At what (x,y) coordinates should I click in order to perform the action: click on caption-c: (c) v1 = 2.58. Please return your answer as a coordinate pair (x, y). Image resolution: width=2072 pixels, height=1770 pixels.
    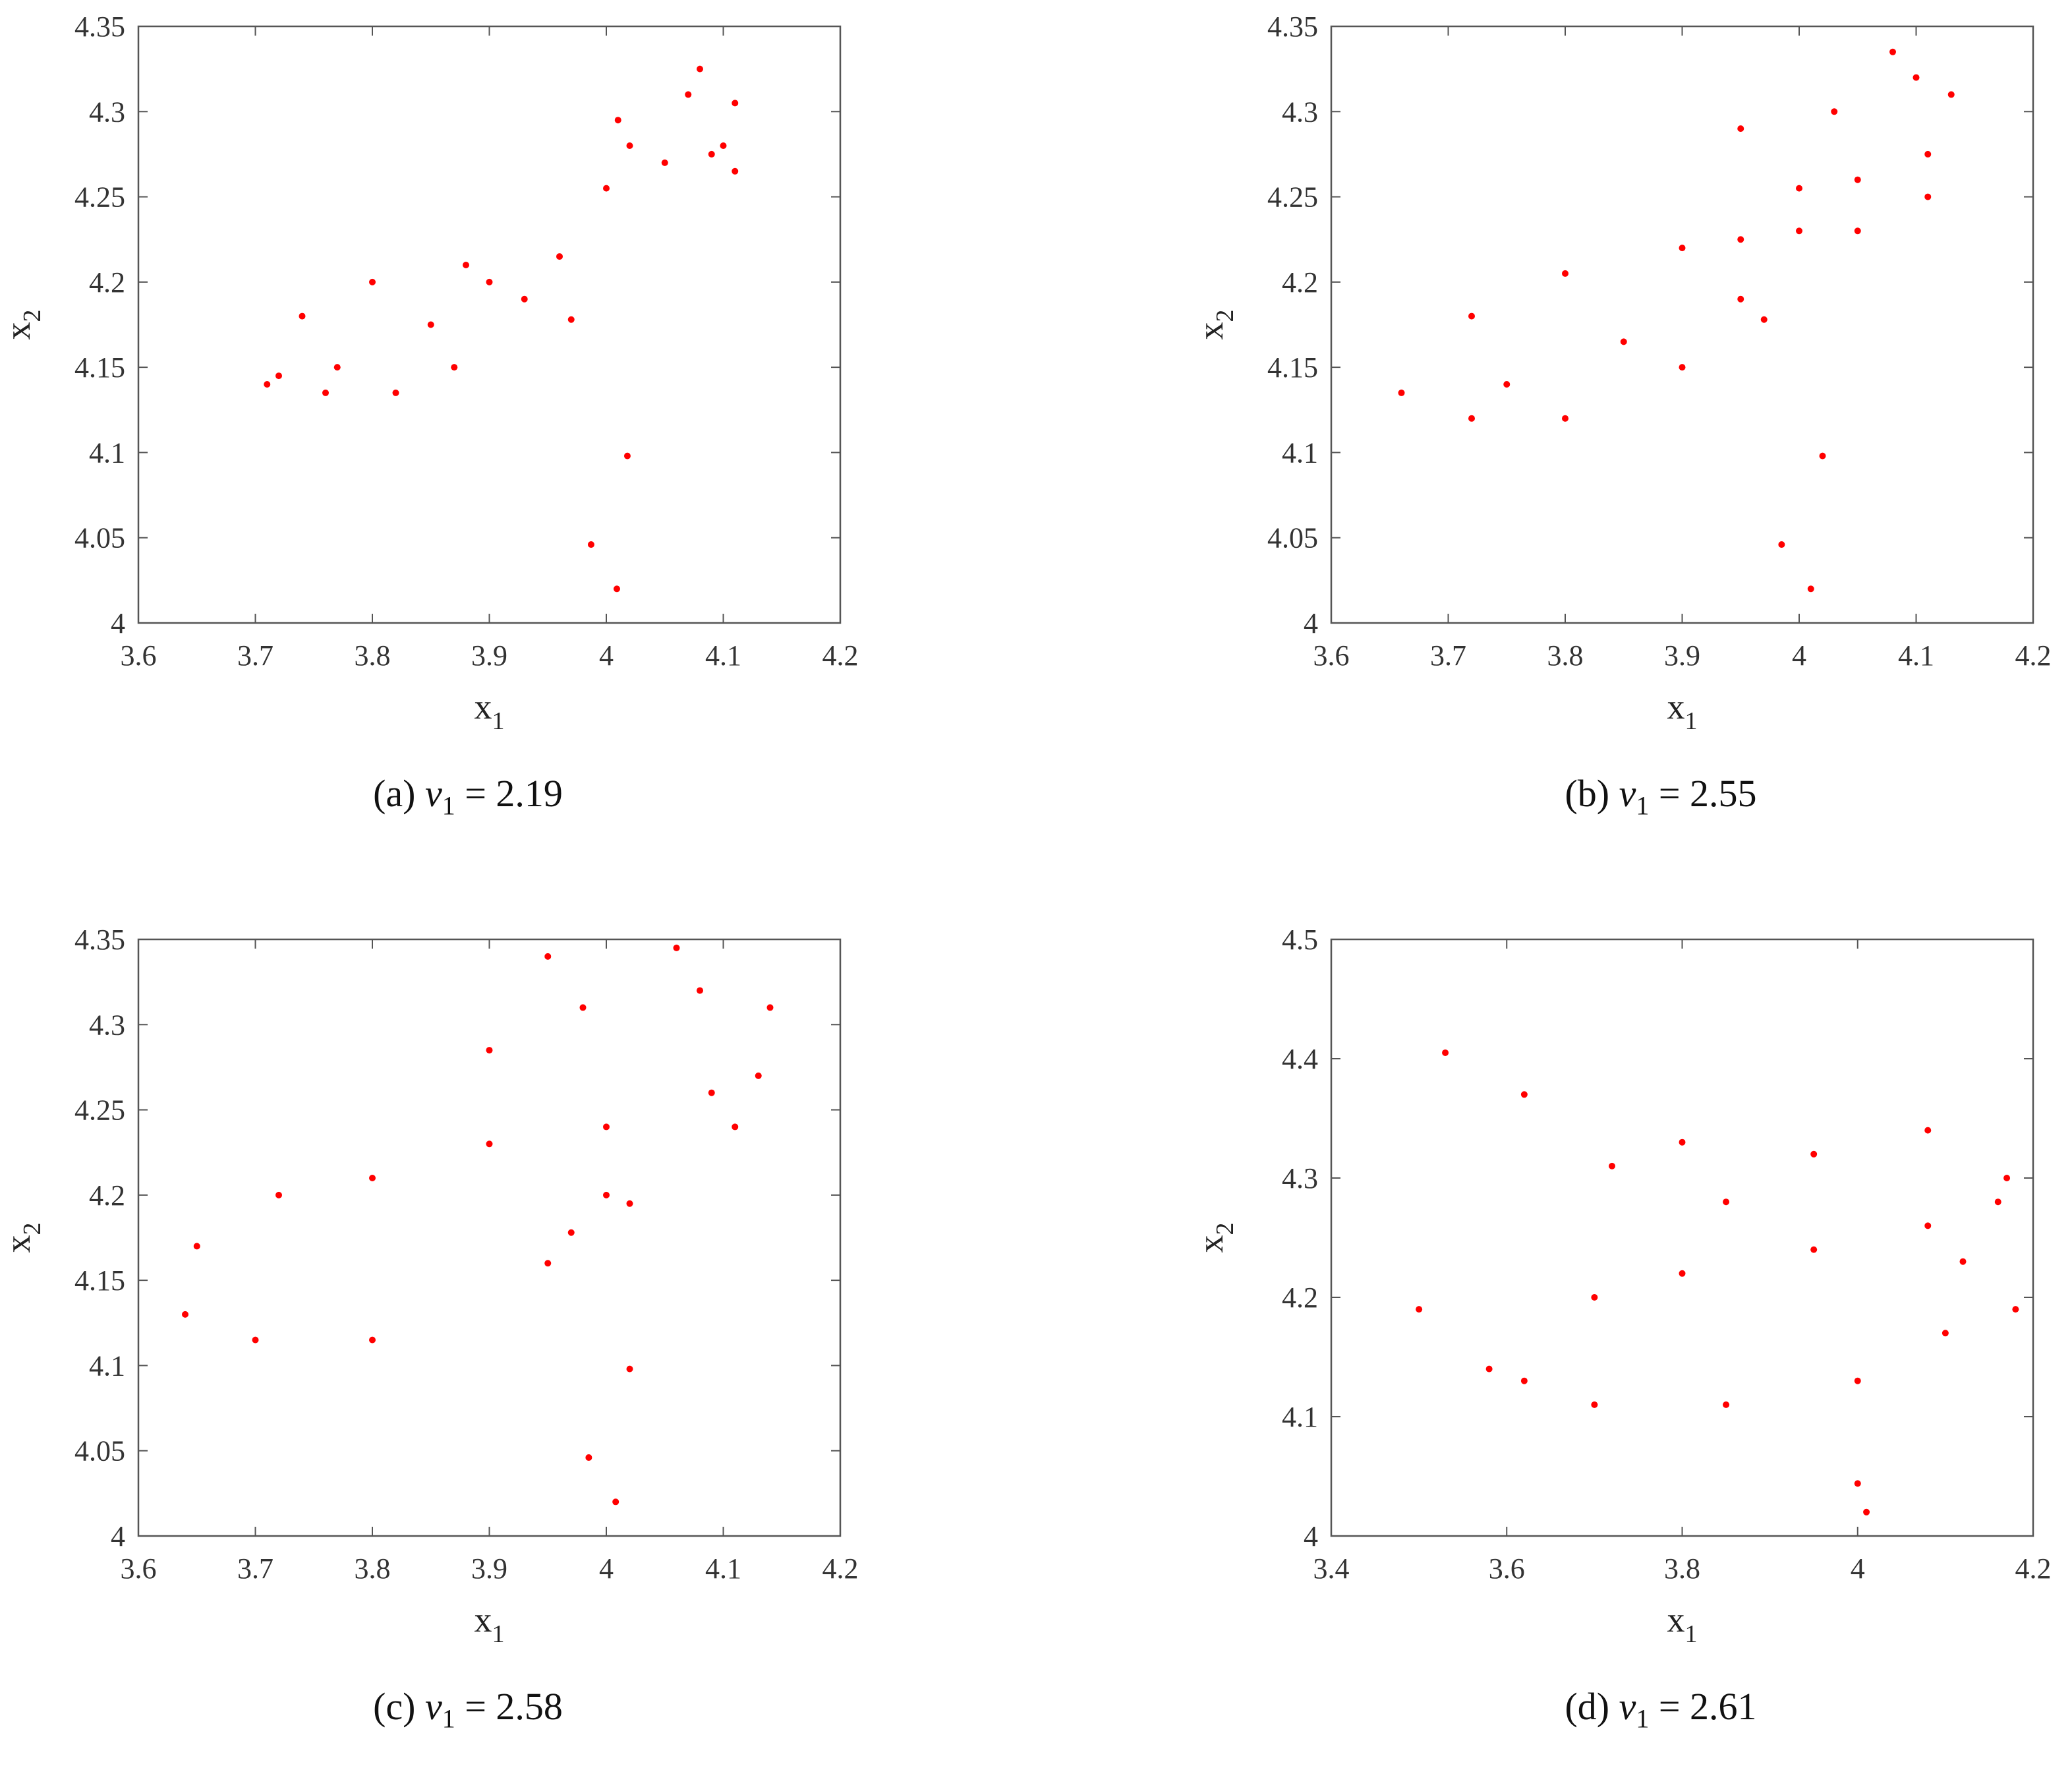
    Looking at the image, I should click on (468, 1709).